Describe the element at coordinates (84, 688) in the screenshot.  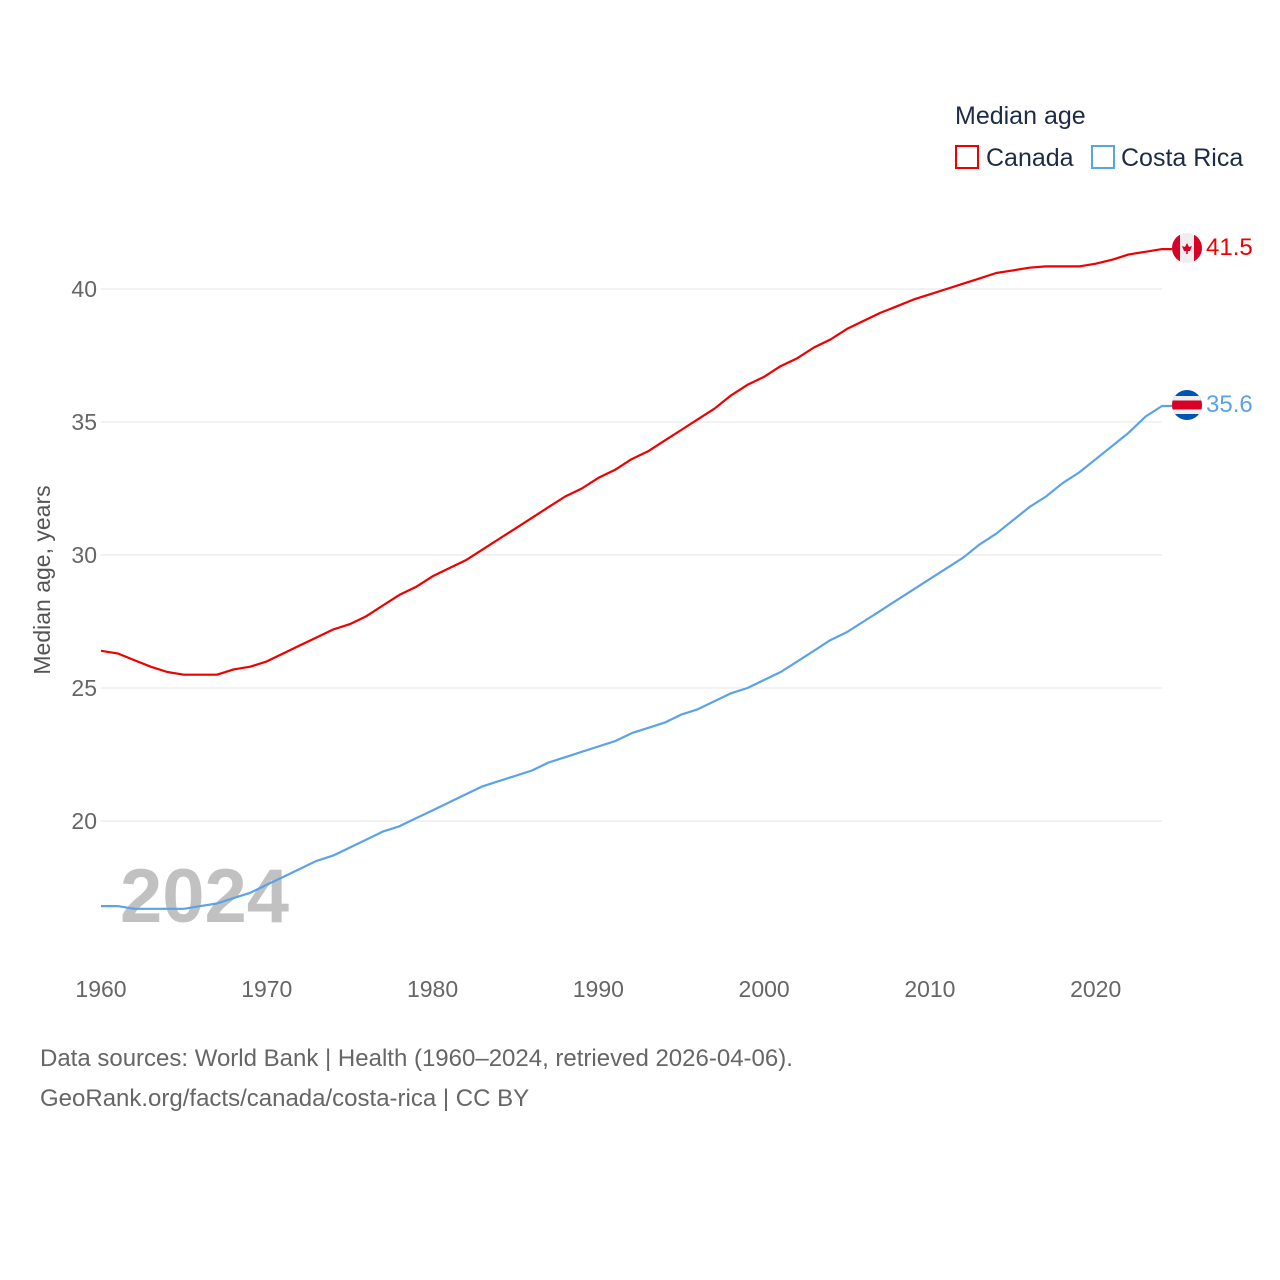
I see `y-tick-label: 25` at that location.